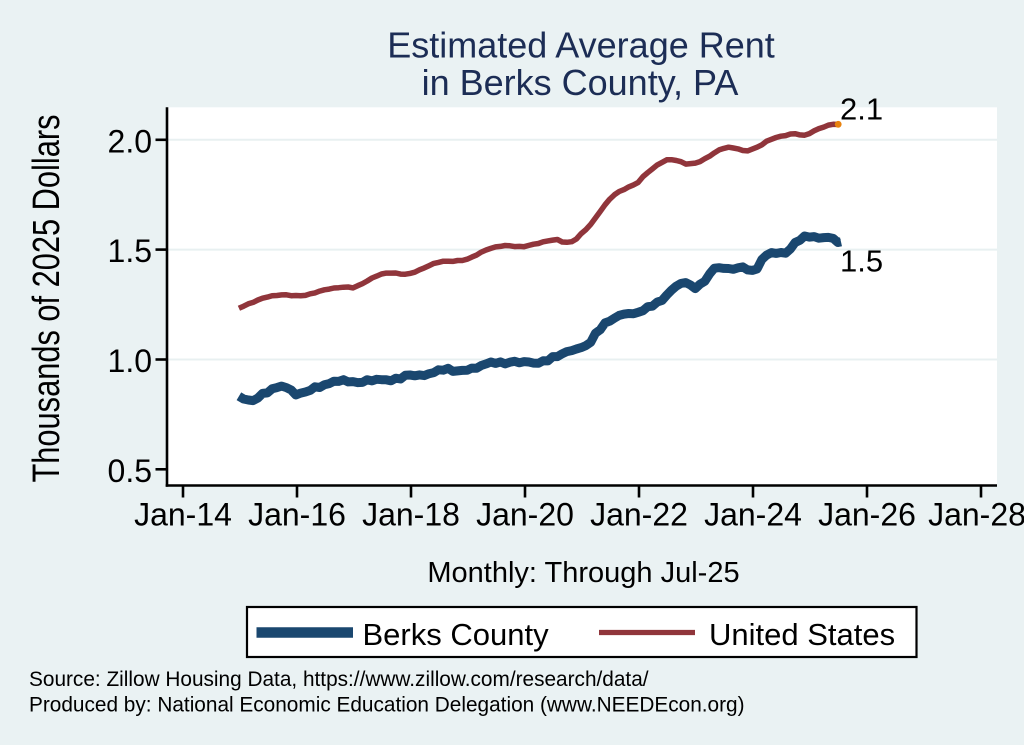 The image size is (1024, 745). I want to click on svg-text: Monthly: Through Jul-25, so click(583, 573).